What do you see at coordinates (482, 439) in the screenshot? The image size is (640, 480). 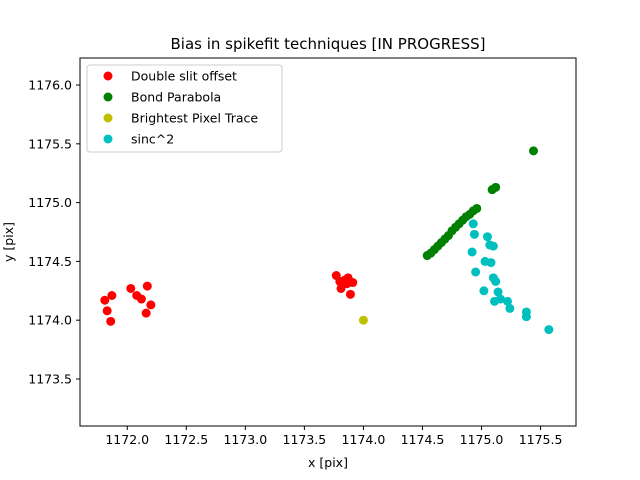 I see `x-tick-label: 1175.0` at bounding box center [482, 439].